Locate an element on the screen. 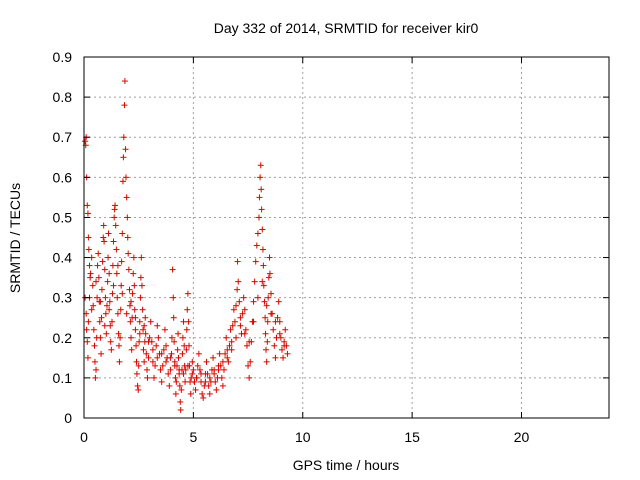  y-tick-label: 0.3 is located at coordinates (63, 298).